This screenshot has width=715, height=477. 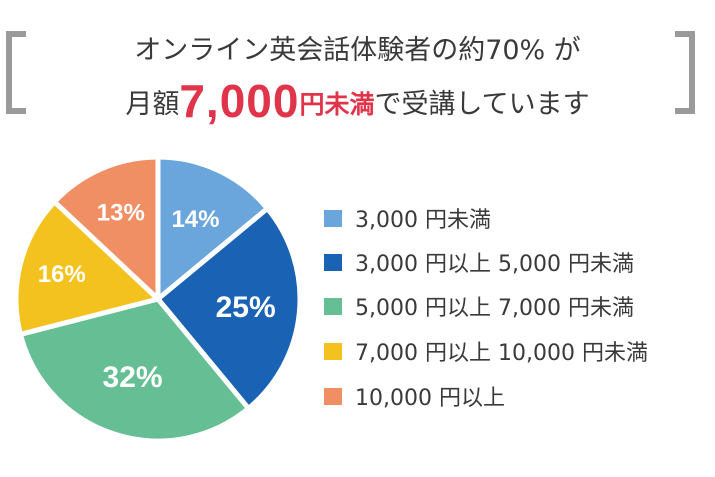 What do you see at coordinates (482, 104) in the screenshot?
I see `headline-suffix: で受講しています` at bounding box center [482, 104].